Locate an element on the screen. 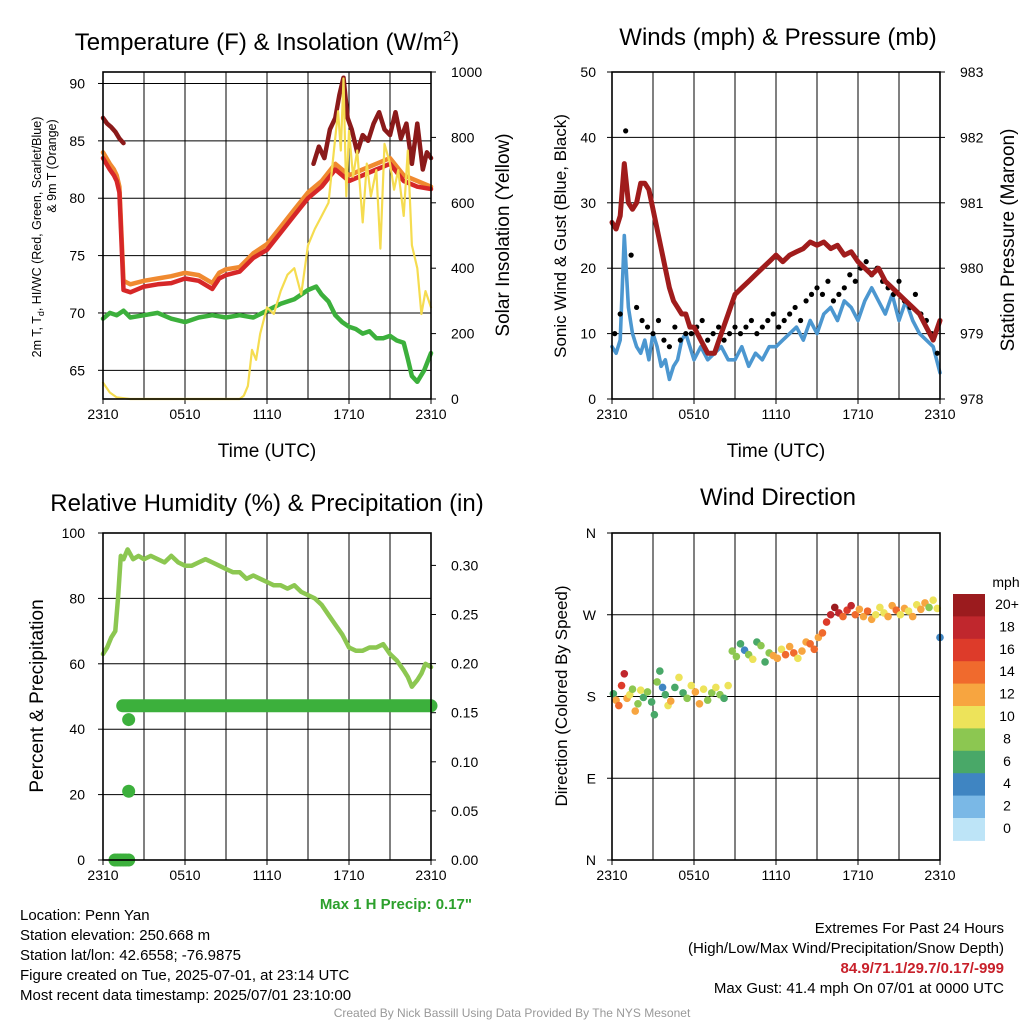  temp-y2tick-label: 1000 is located at coordinates (466, 72).